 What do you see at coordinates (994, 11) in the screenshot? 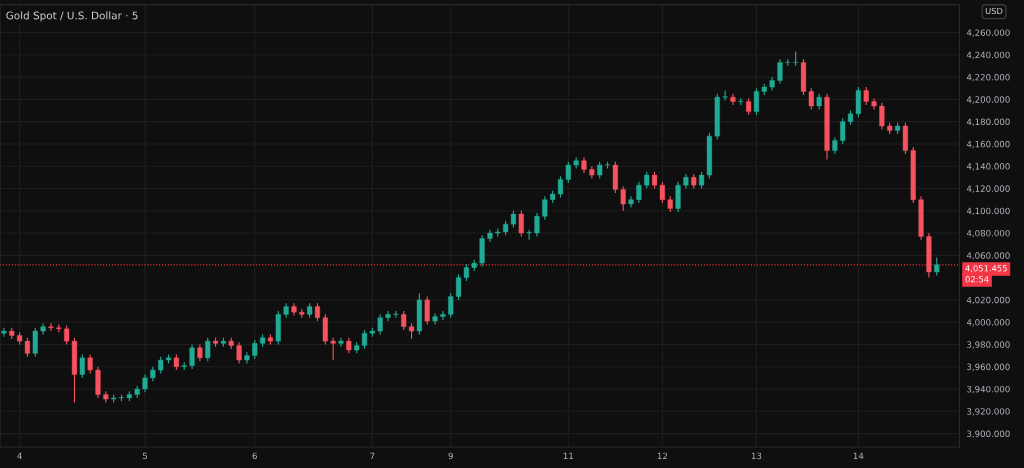
I see `text: USD` at bounding box center [994, 11].